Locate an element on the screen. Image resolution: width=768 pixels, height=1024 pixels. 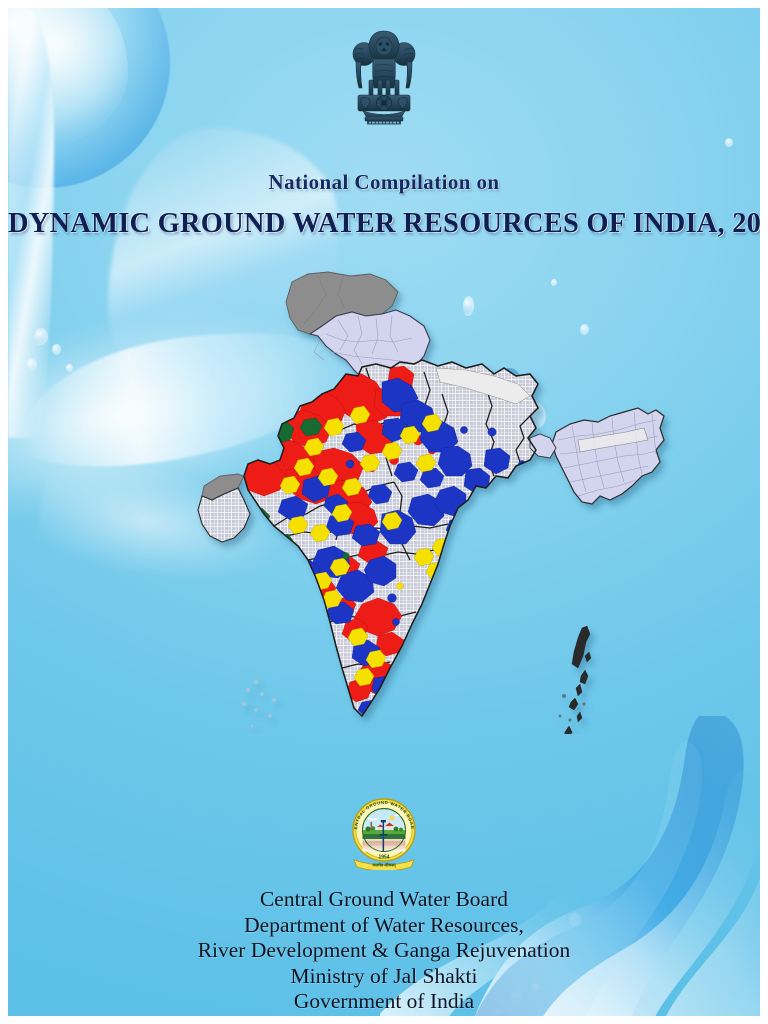
emblem-container is located at coordinates (384, 76).